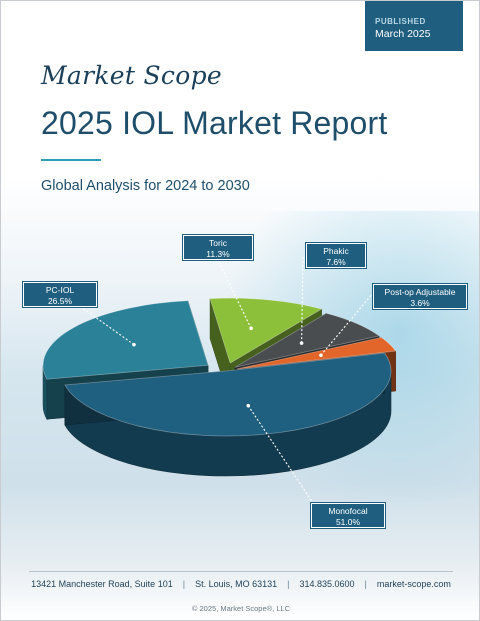 This screenshot has width=480, height=621. I want to click on callout-toric-label: Toric, so click(218, 243).